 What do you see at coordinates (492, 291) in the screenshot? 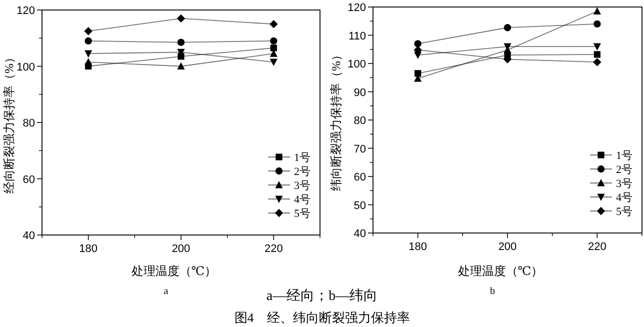
I see `text: b` at bounding box center [492, 291].